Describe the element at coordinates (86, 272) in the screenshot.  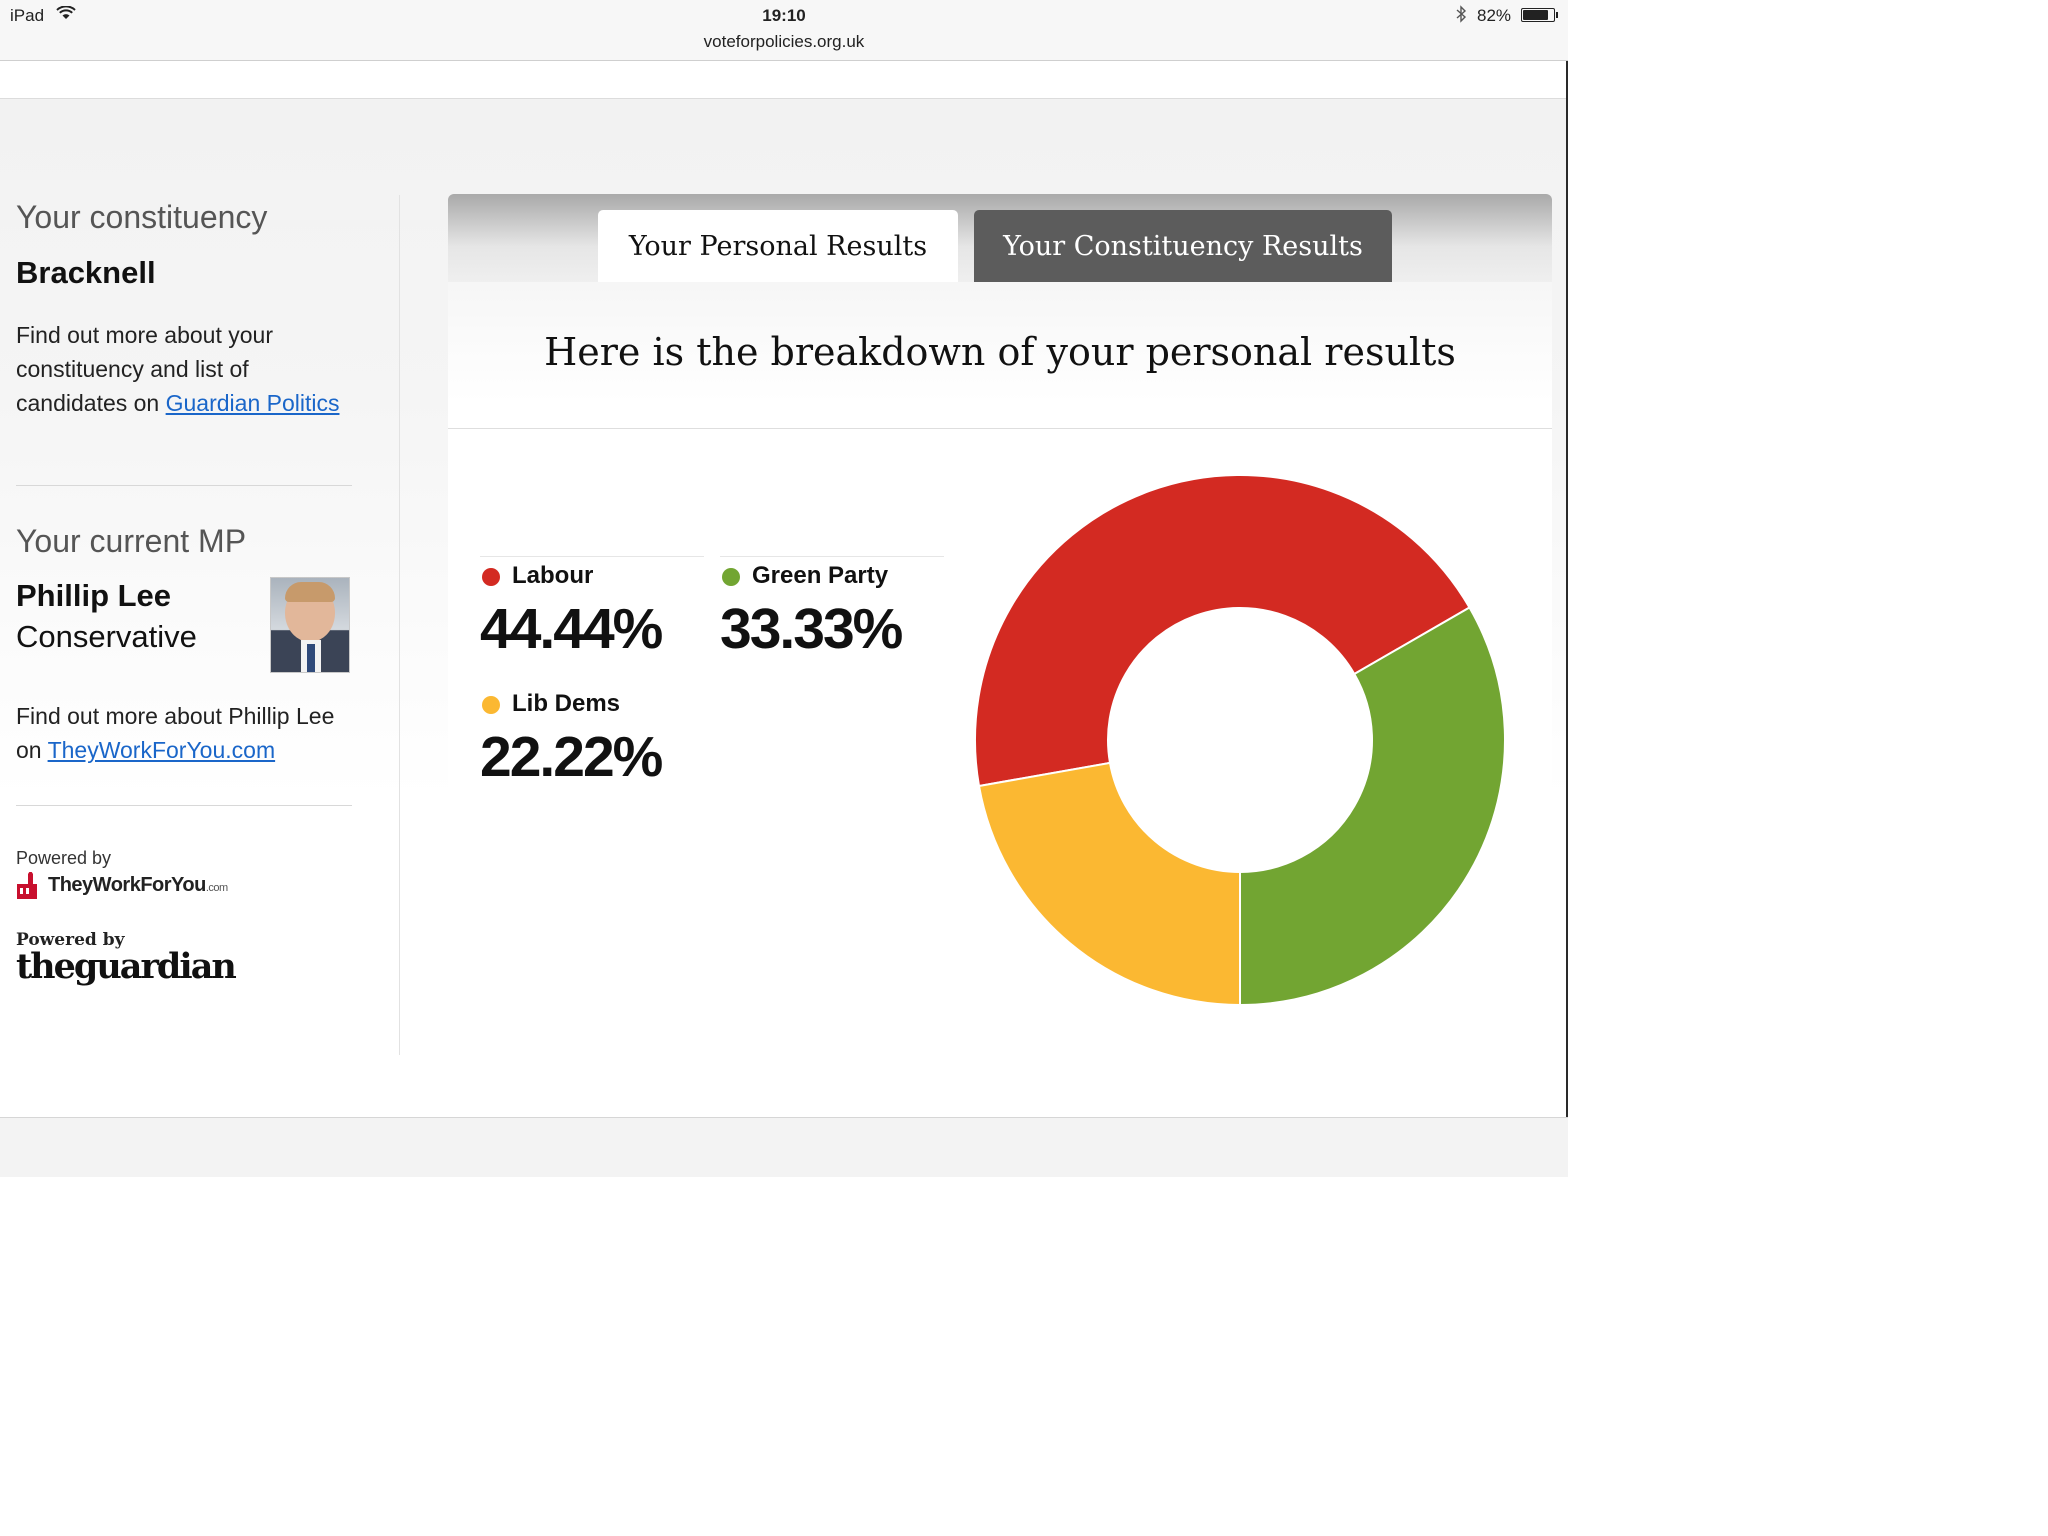
I see `constituency-name: Bracknell` at that location.